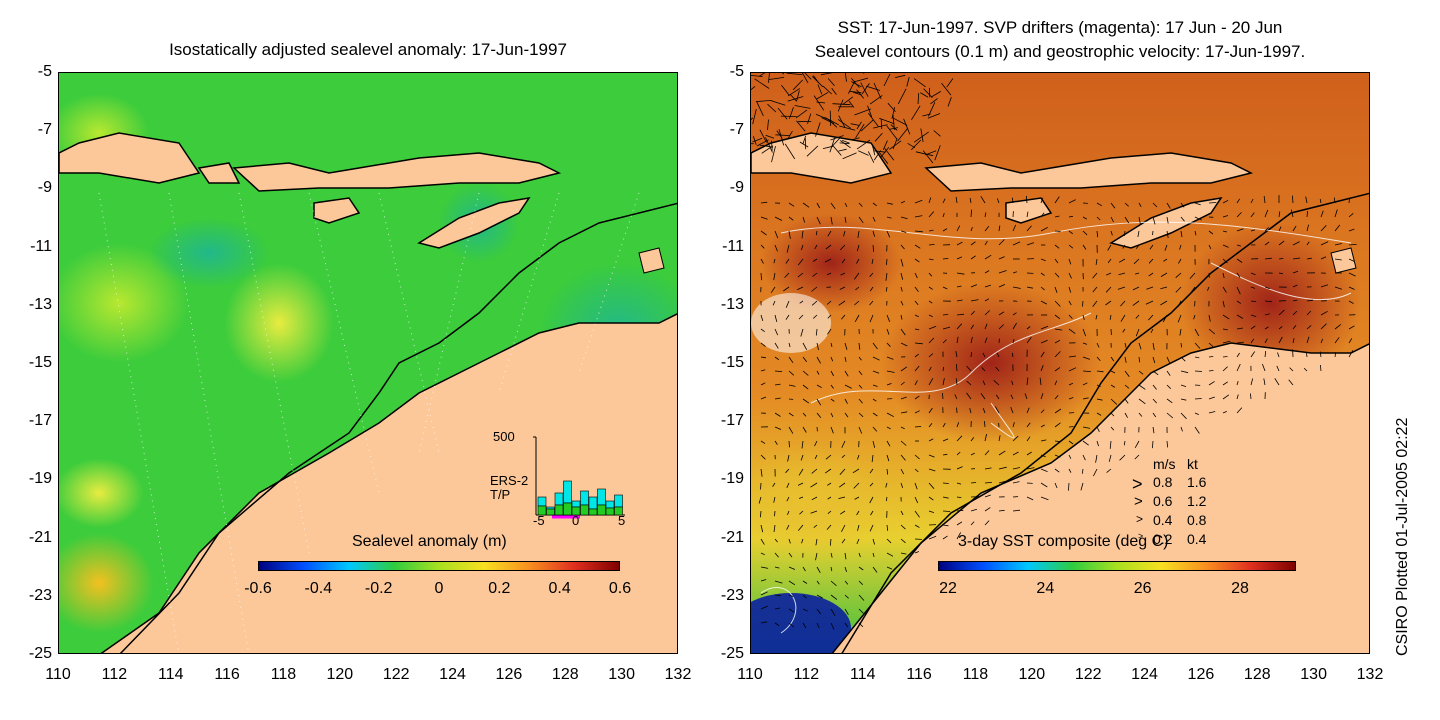 This screenshot has height=720, width=1440. What do you see at coordinates (40, 537) in the screenshot?
I see `latitude-tick-label: -21` at bounding box center [40, 537].